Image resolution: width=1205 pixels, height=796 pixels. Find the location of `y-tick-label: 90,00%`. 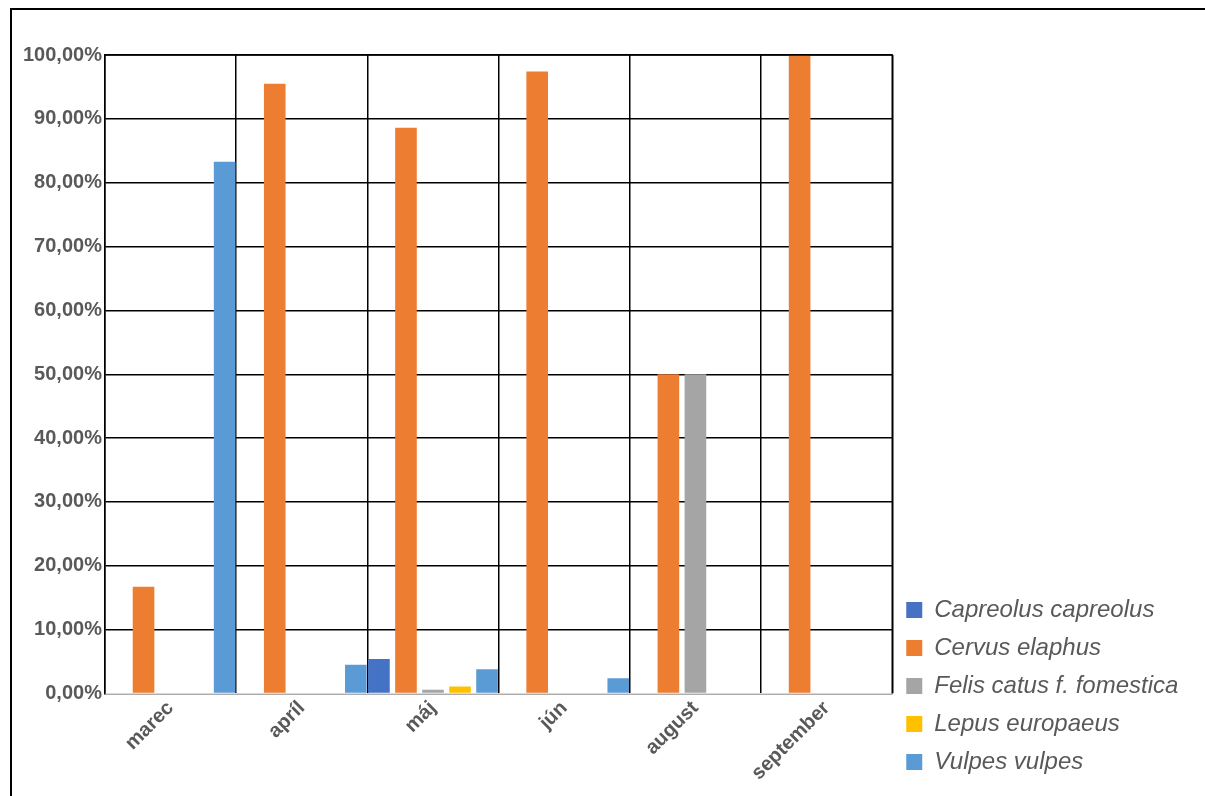

y-tick-label: 90,00% is located at coordinates (68, 117).